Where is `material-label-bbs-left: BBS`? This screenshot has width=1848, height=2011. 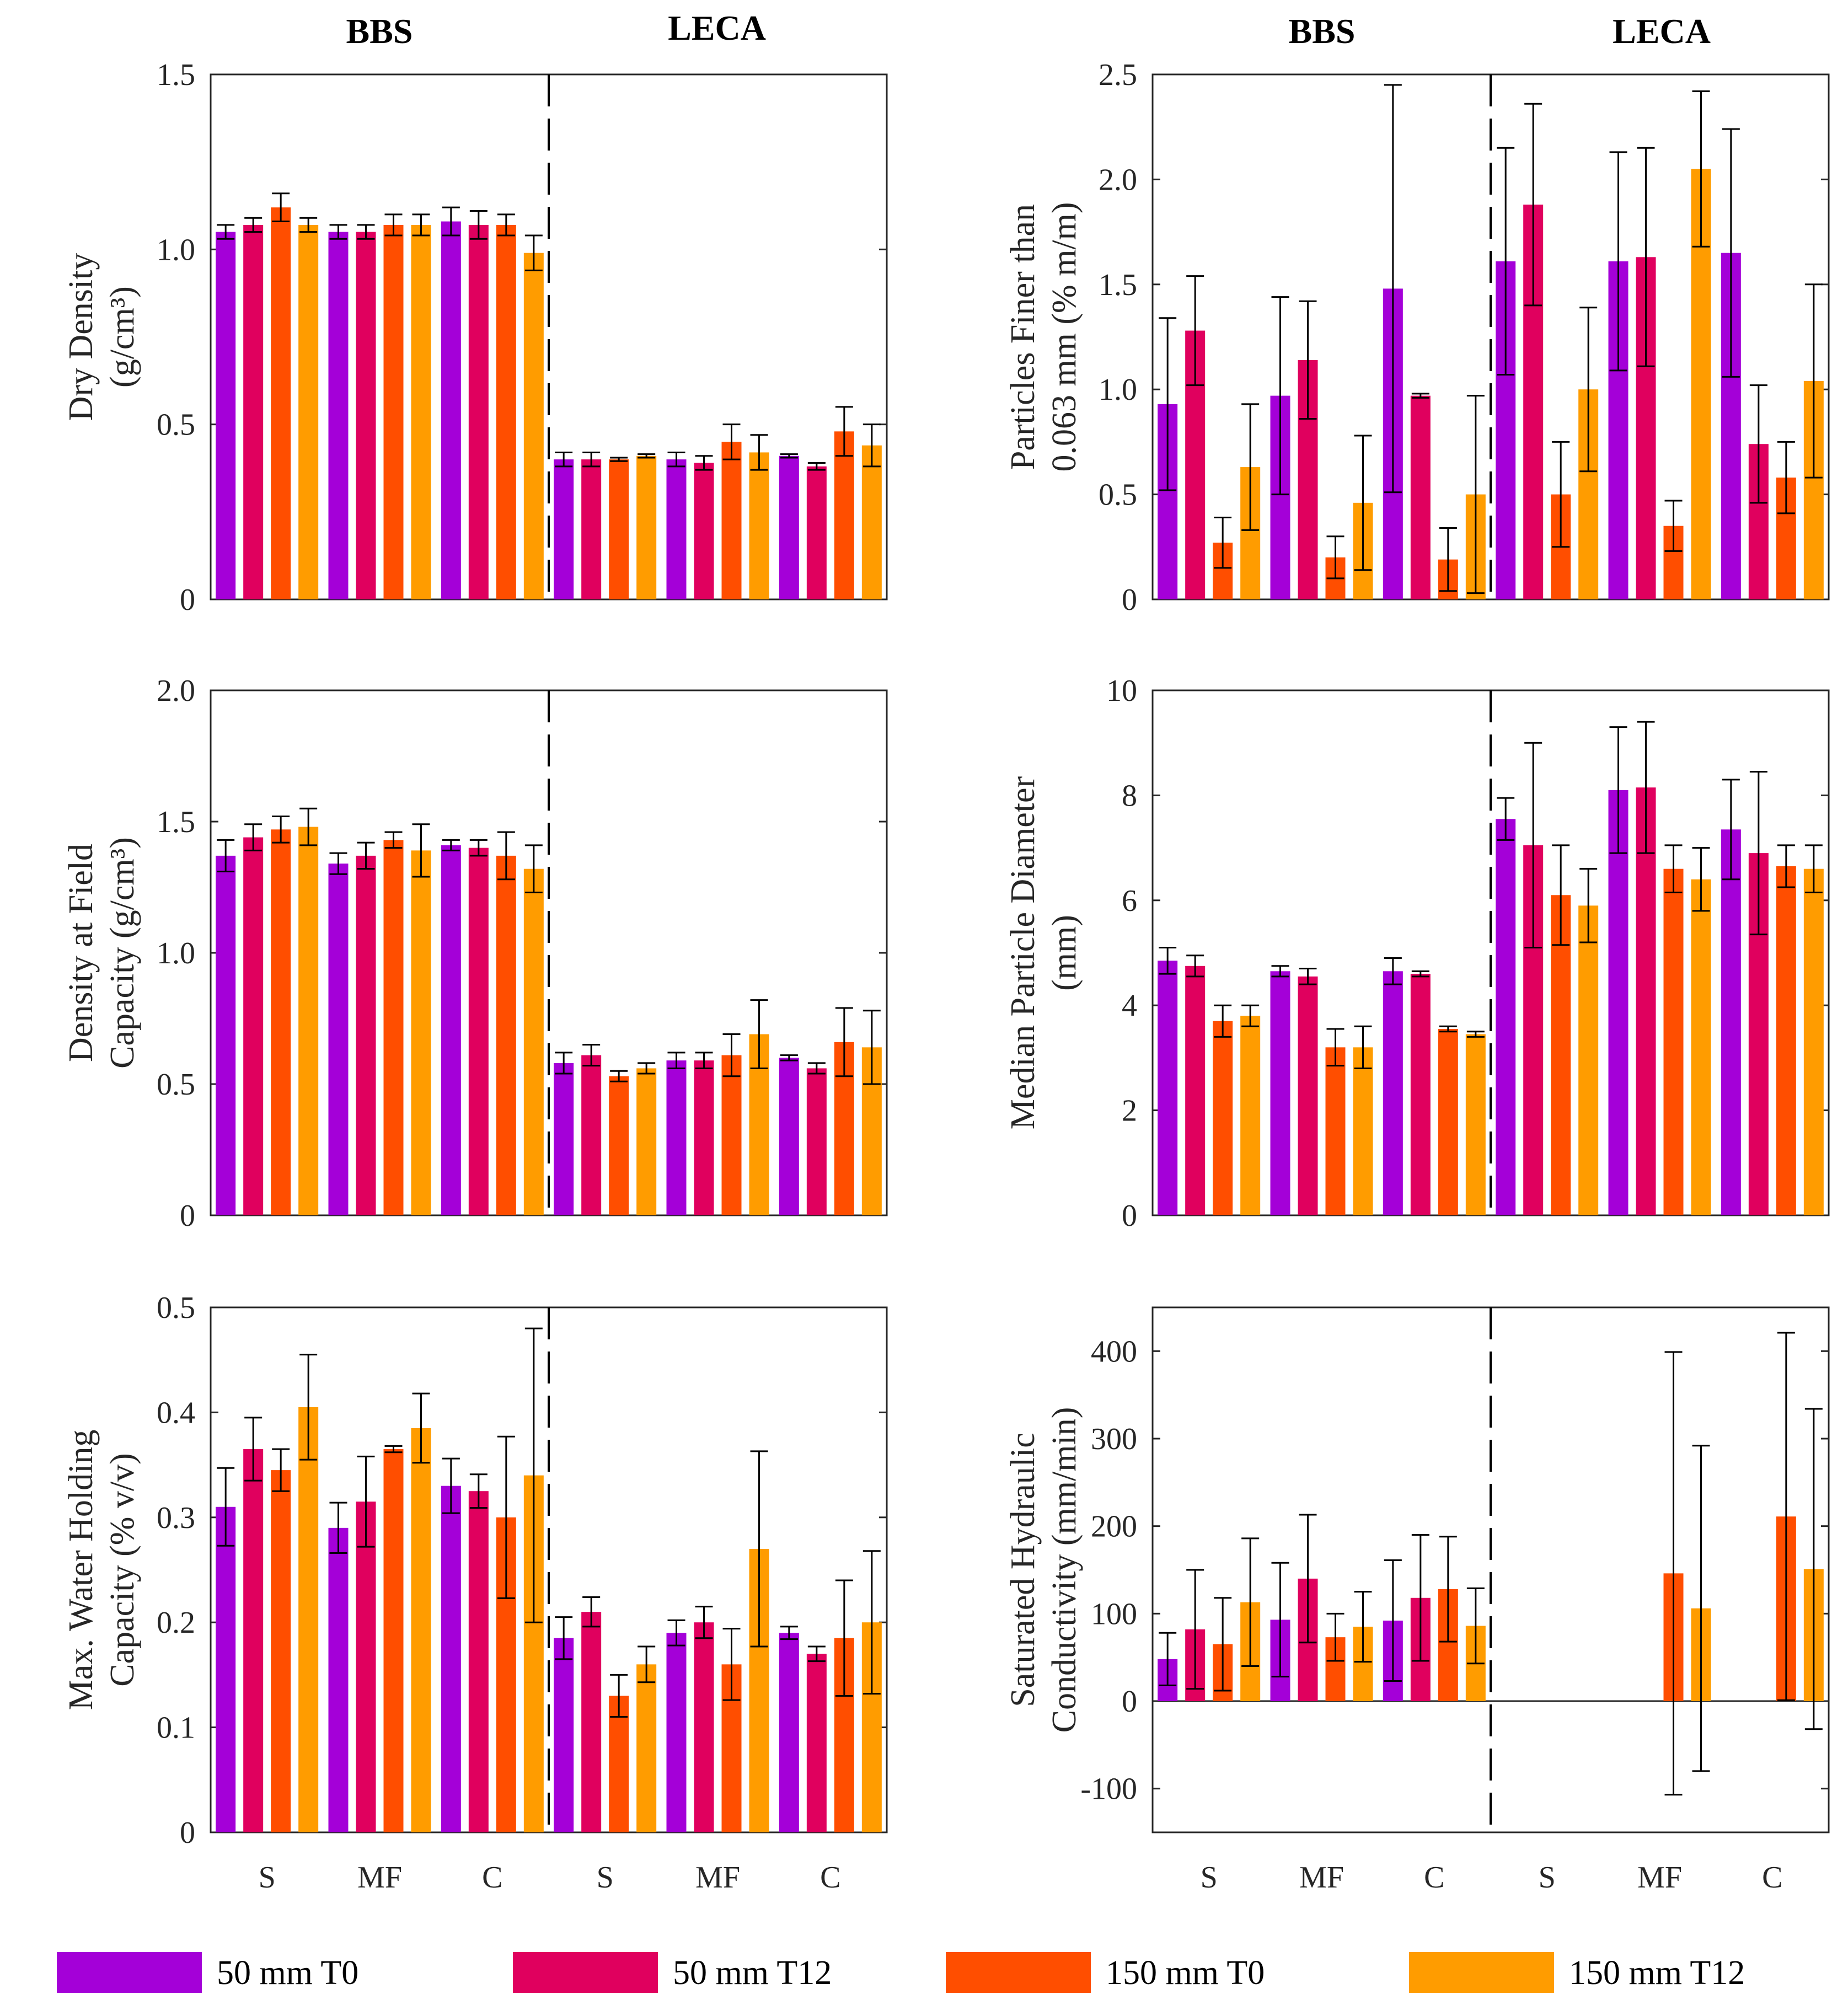
material-label-bbs-left: BBS is located at coordinates (379, 31).